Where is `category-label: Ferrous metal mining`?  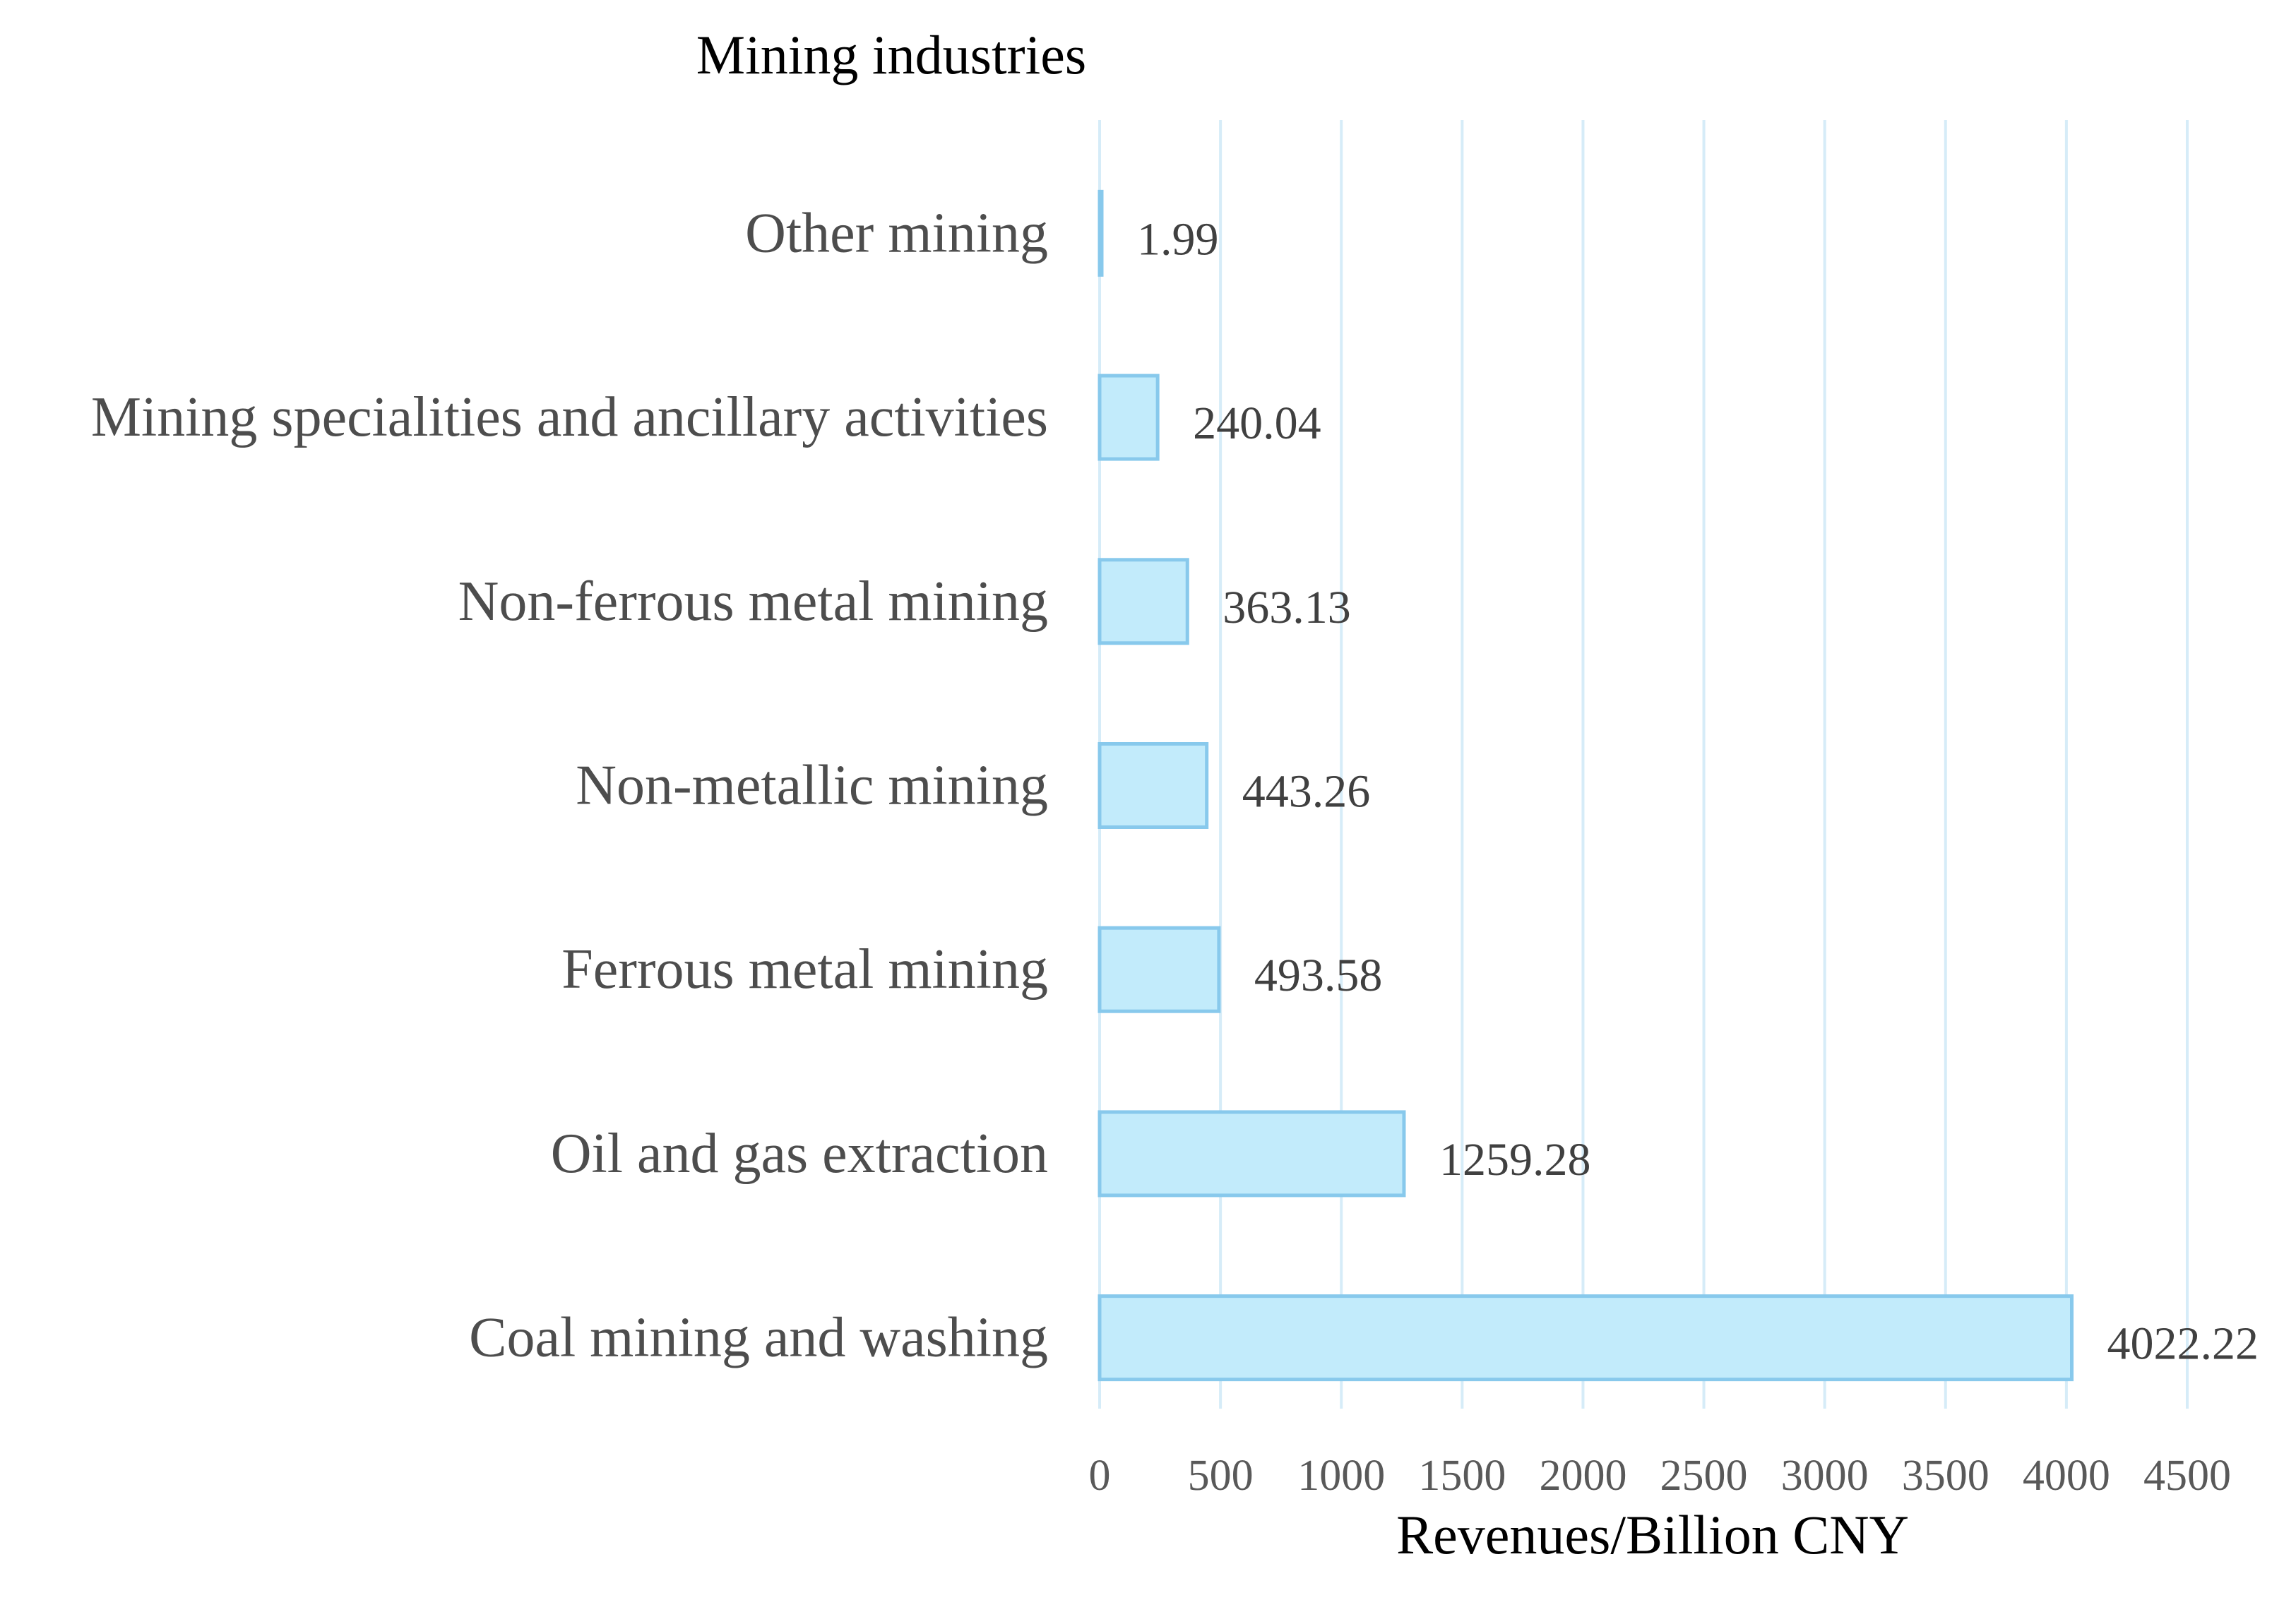 category-label: Ferrous metal mining is located at coordinates (804, 969).